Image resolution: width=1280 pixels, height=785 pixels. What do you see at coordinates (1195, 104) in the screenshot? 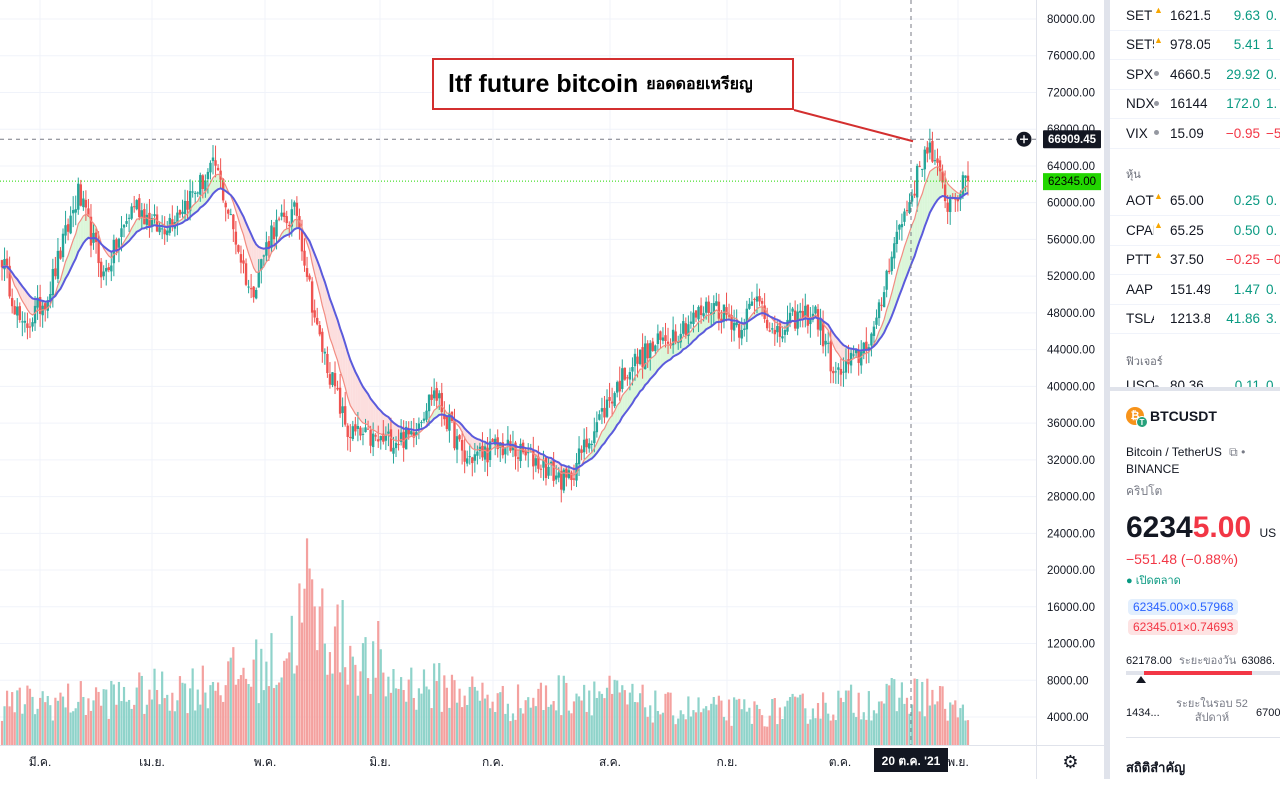
I see `watchlist-row-ndx: NDX 16144 172.0 1.` at bounding box center [1195, 104].